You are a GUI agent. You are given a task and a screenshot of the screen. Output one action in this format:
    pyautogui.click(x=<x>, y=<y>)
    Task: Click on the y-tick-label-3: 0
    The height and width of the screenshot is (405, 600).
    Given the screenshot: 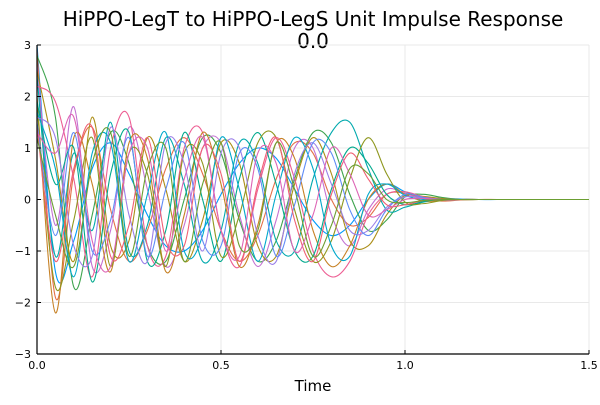 What is the action you would take?
    pyautogui.click(x=27, y=200)
    